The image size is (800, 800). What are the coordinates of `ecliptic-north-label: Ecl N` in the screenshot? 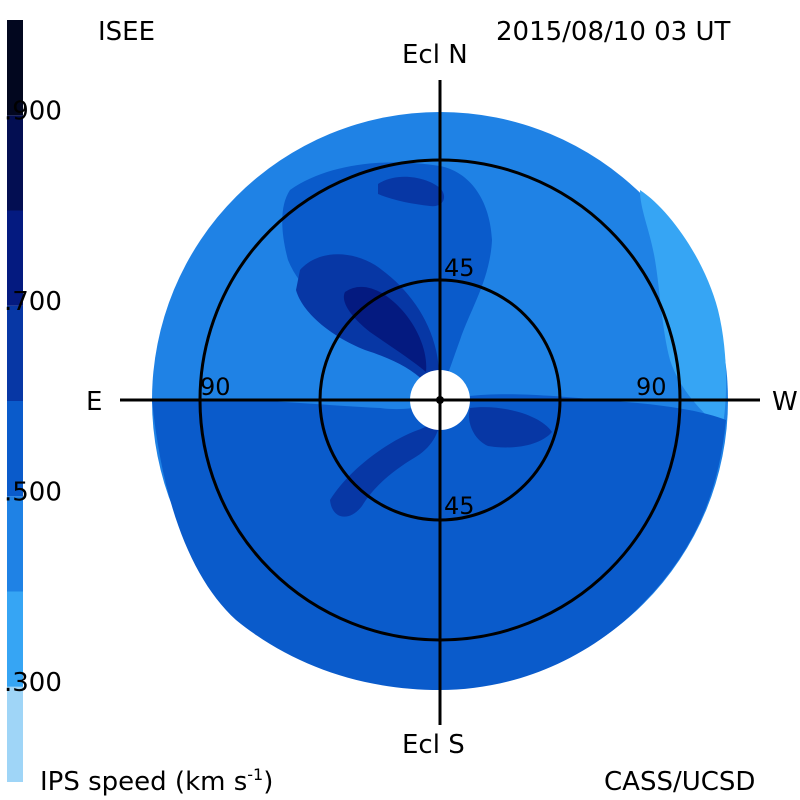 It's located at (435, 55).